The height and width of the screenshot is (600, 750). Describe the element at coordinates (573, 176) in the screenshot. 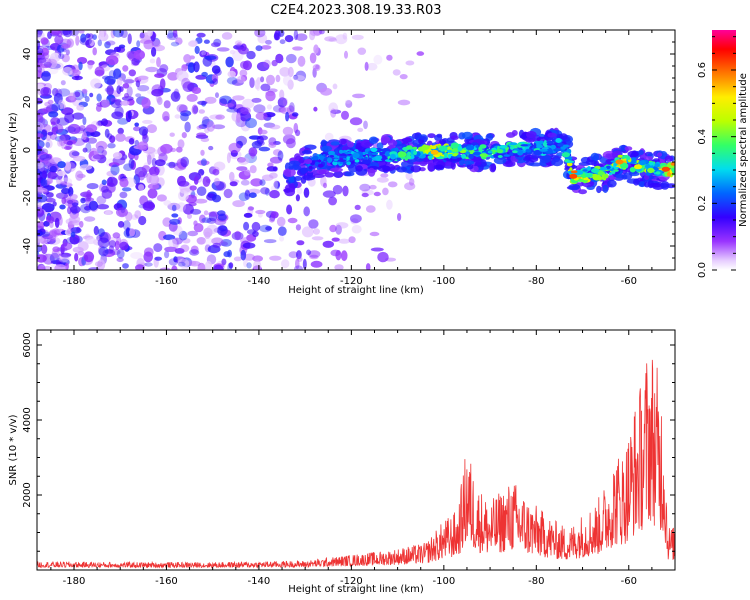

I see `signal-peak` at that location.